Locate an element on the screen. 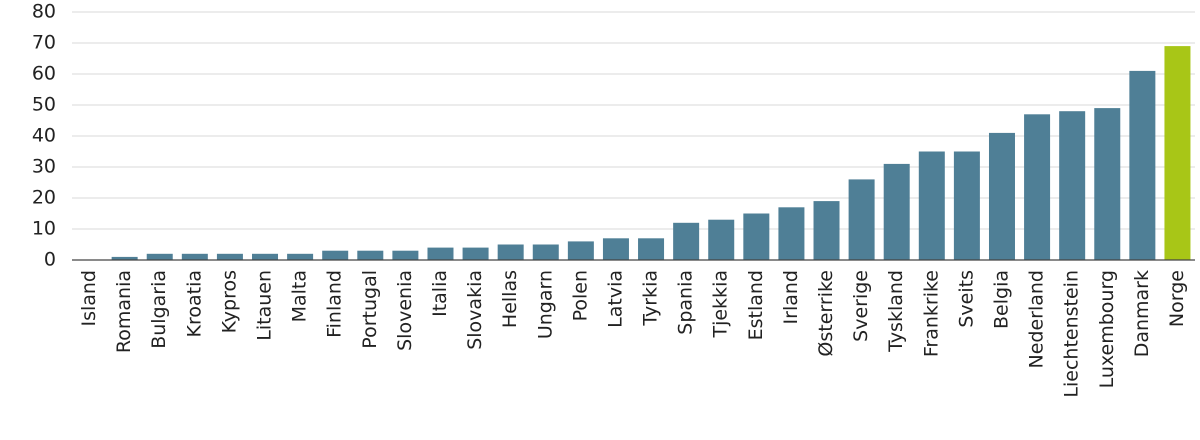  x-tick-label: Polen is located at coordinates (580, 295).